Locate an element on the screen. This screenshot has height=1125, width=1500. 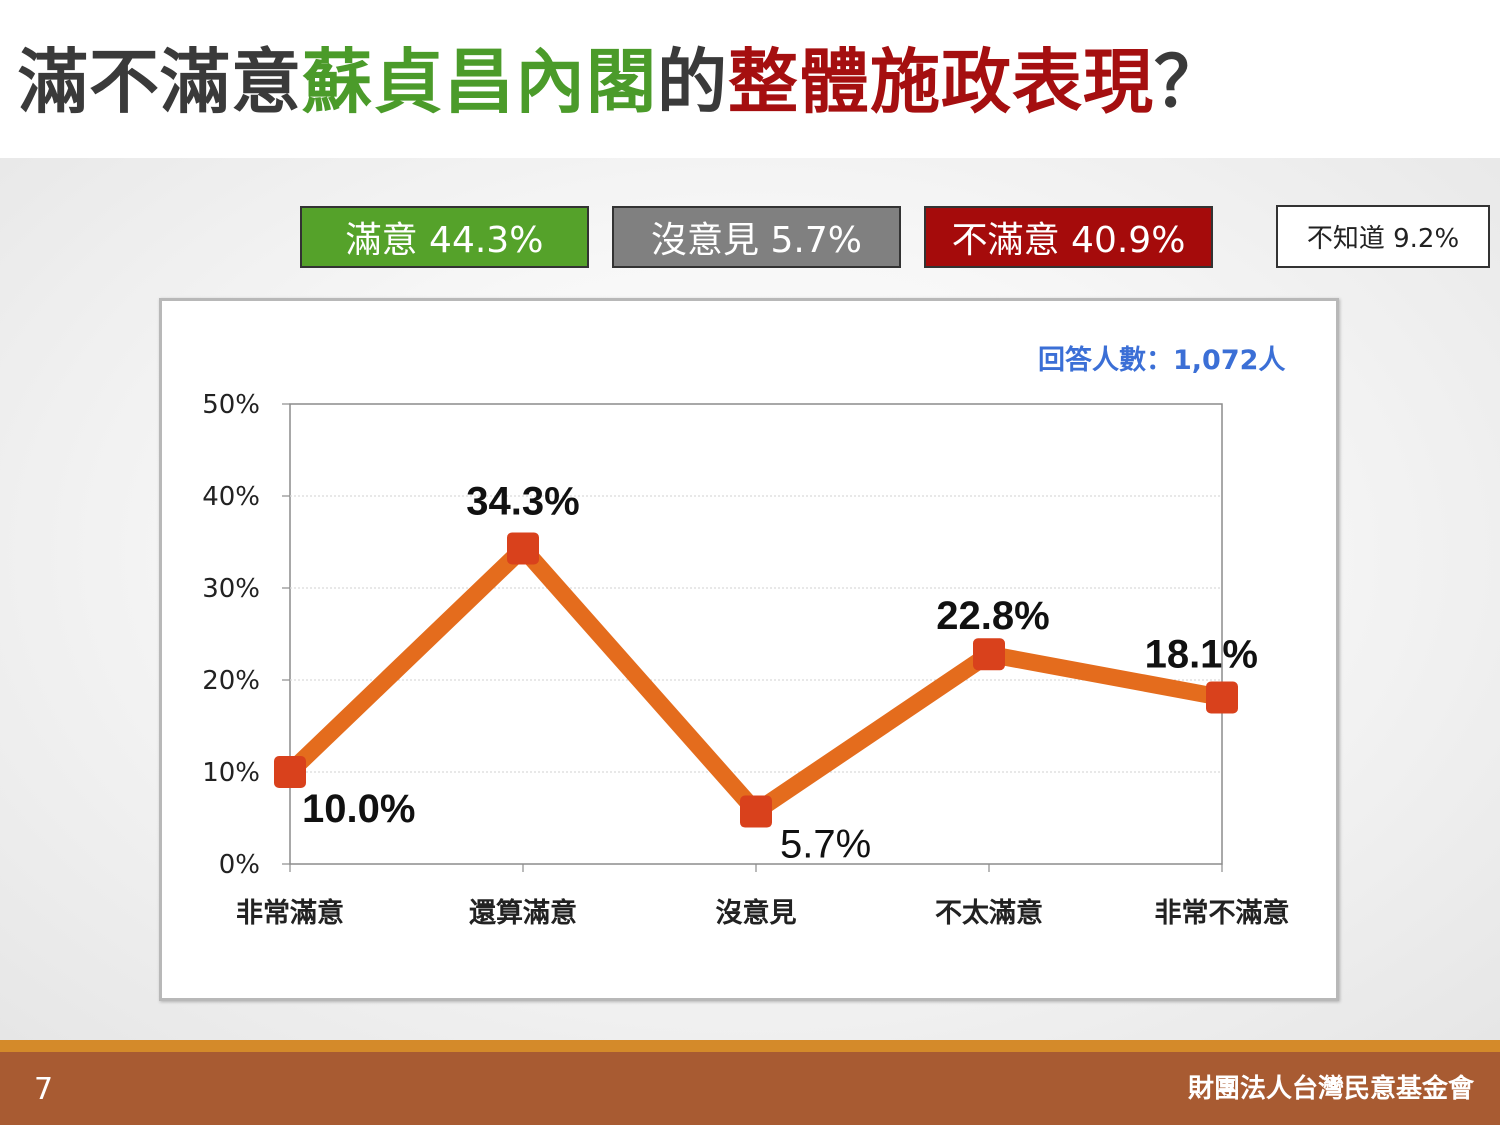
footer-stripe is located at coordinates (750, 1046).